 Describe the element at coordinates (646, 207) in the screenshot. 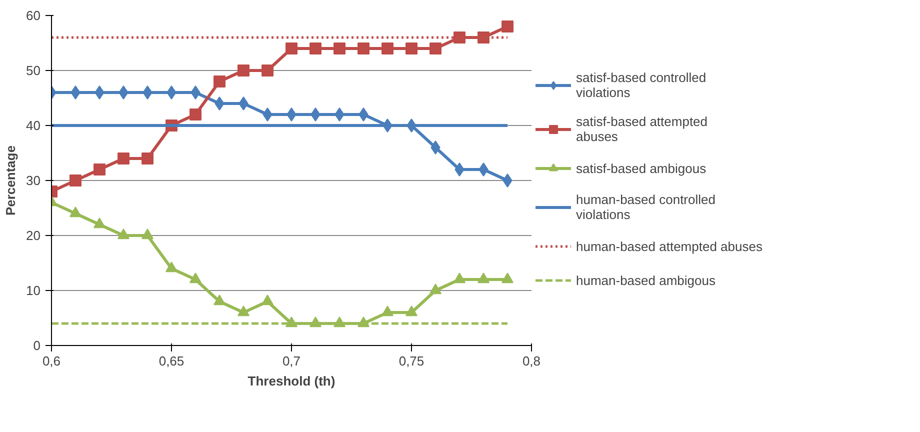

I see `legend-label: human-based controlled violations` at that location.